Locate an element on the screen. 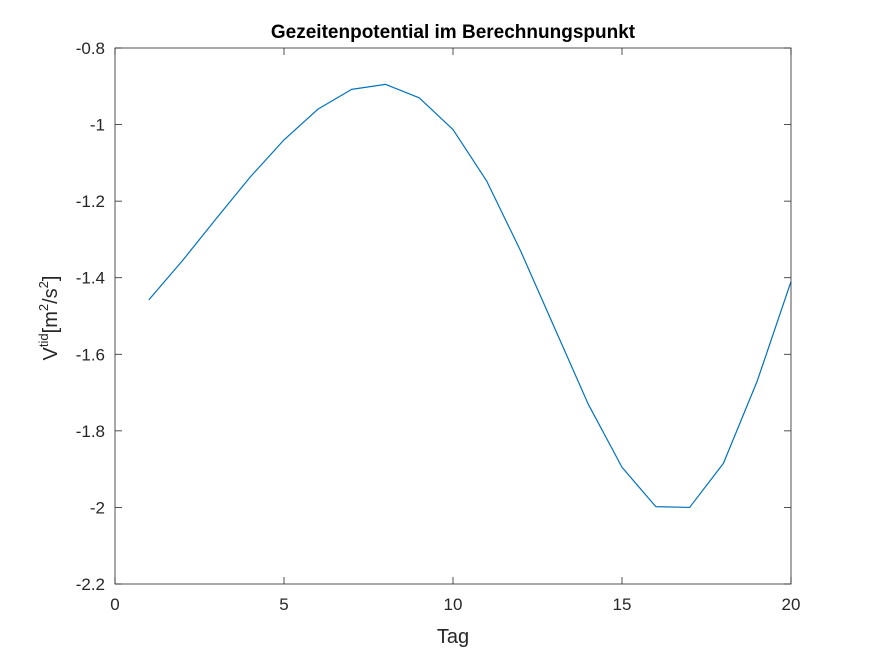 The width and height of the screenshot is (875, 656). y-tick-label: -1.6 is located at coordinates (90, 354).